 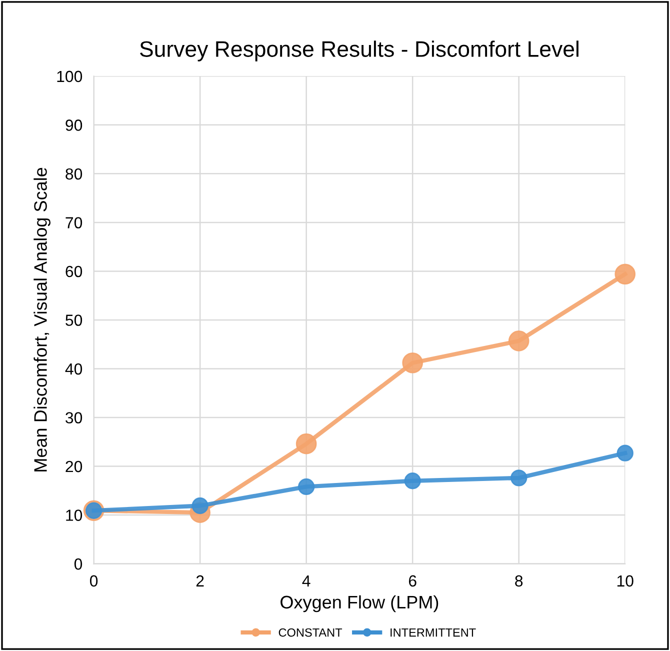 I want to click on x-tick-label: 0, so click(x=94, y=581).